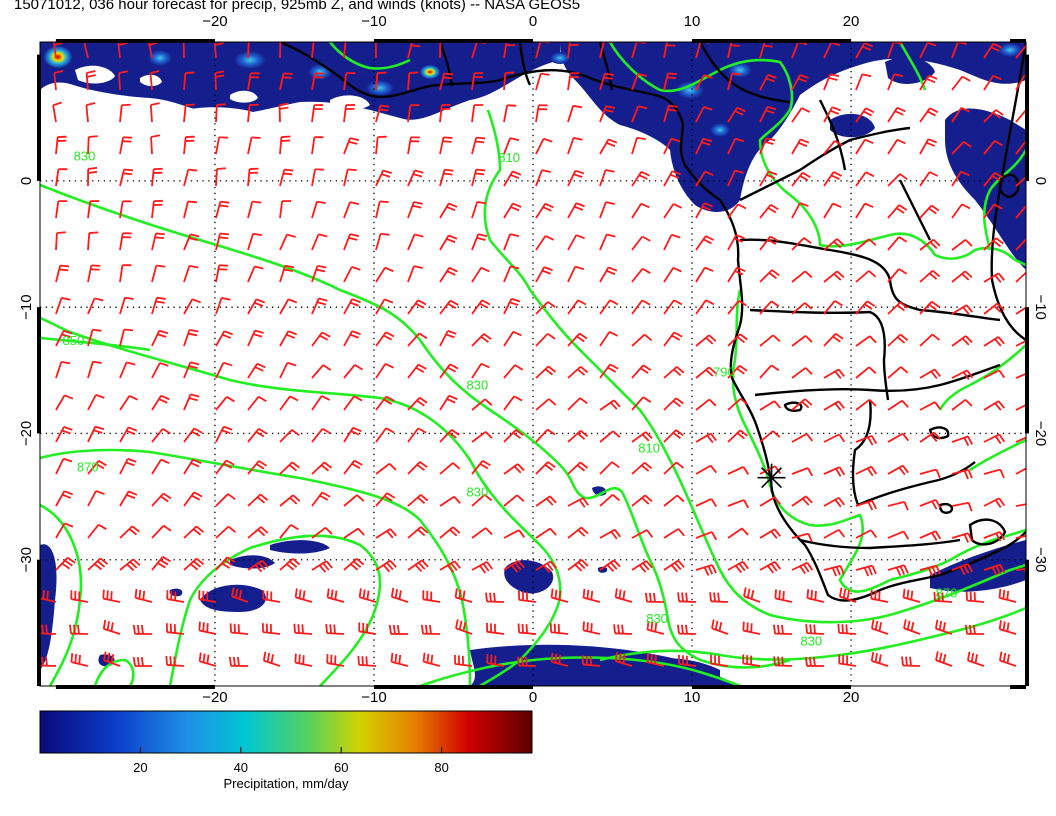 The image size is (1056, 816). I want to click on contour-label: 850, so click(74, 340).